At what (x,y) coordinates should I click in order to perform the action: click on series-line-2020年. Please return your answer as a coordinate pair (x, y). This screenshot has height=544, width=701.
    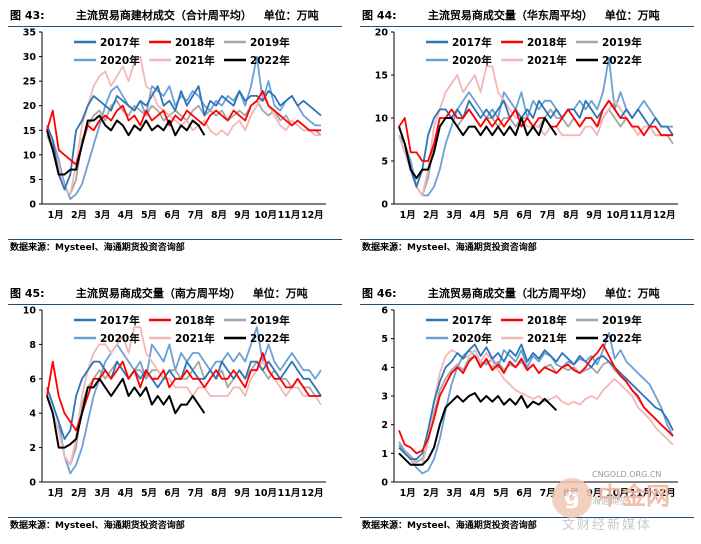
    Looking at the image, I should click on (536, 403).